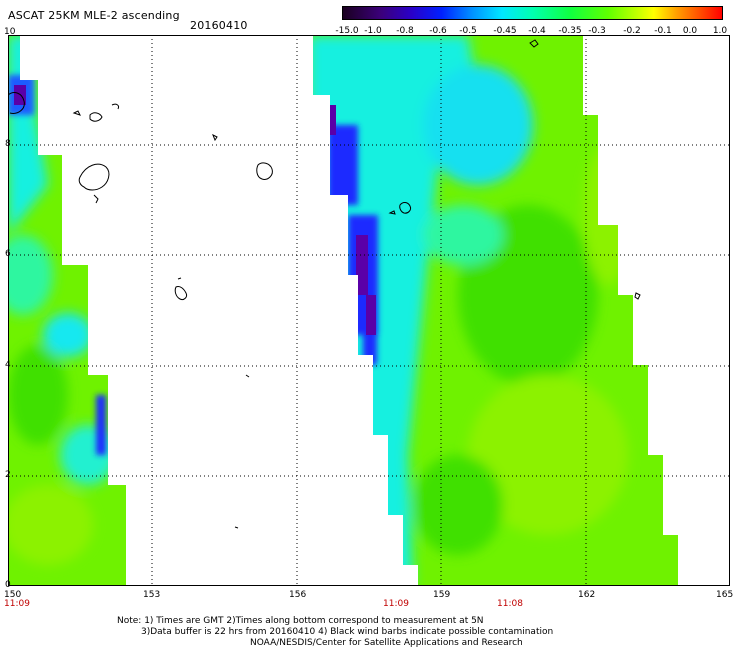 The width and height of the screenshot is (740, 650). Describe the element at coordinates (442, 595) in the screenshot. I see `lon-label: 159` at that location.